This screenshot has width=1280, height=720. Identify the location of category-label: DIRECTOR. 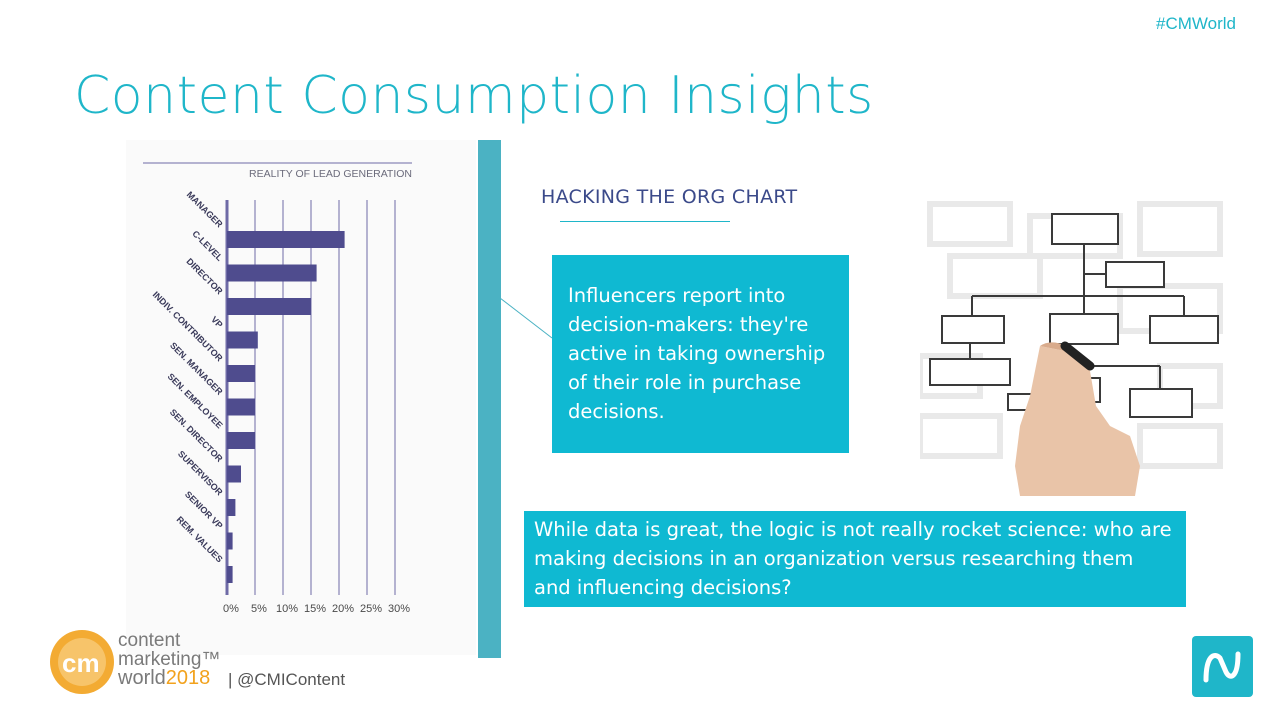
(204, 276).